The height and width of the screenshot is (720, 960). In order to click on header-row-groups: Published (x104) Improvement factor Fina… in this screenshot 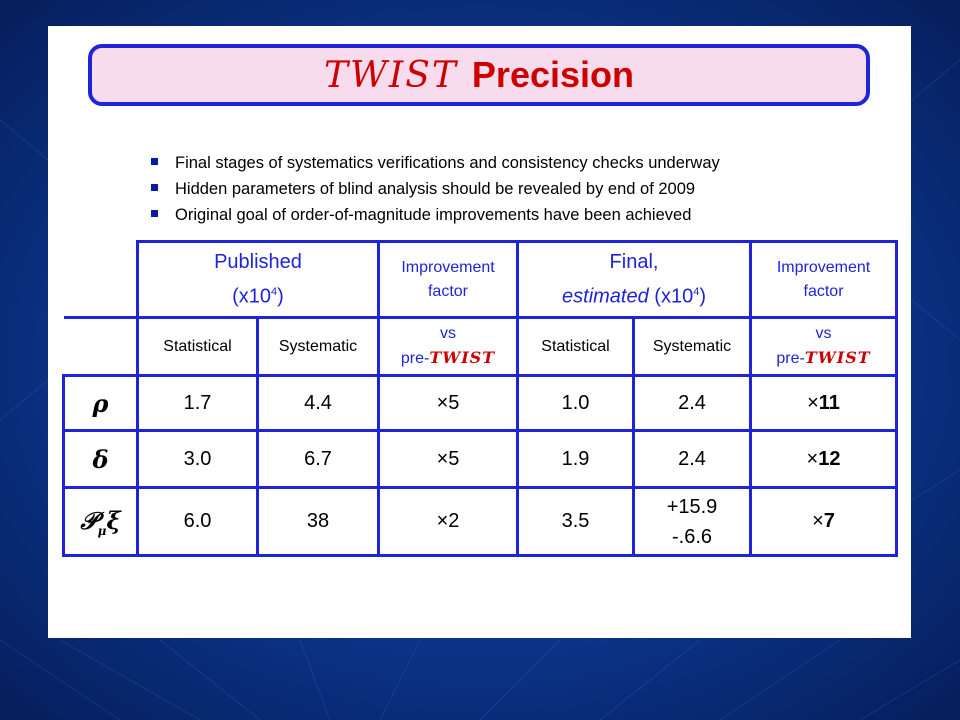, I will do `click(481, 279)`.